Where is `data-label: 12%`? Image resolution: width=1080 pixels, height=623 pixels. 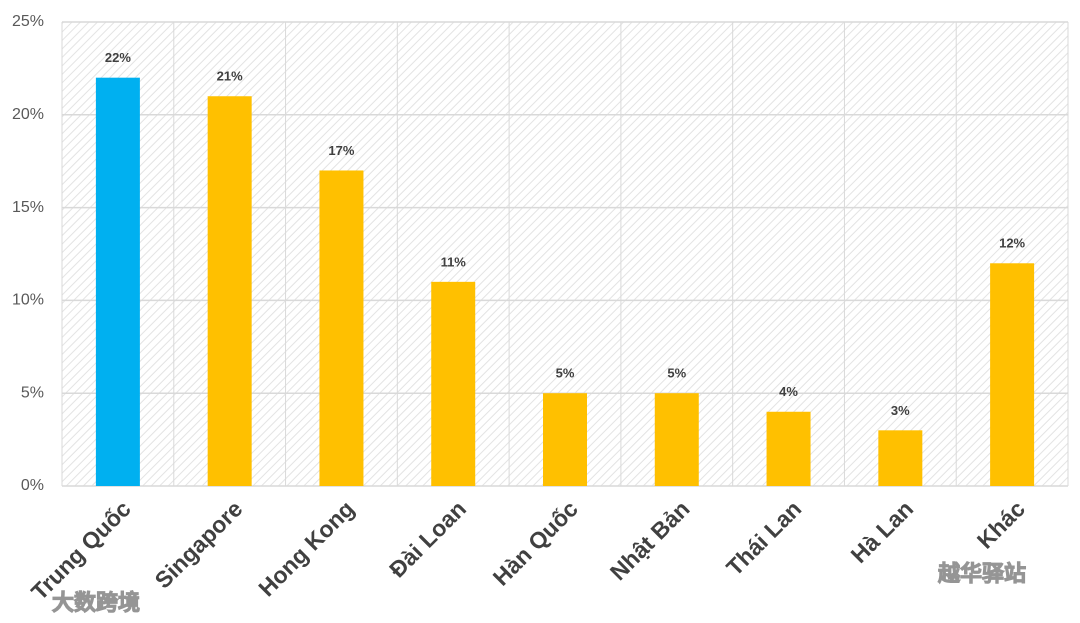 data-label: 12% is located at coordinates (1012, 243).